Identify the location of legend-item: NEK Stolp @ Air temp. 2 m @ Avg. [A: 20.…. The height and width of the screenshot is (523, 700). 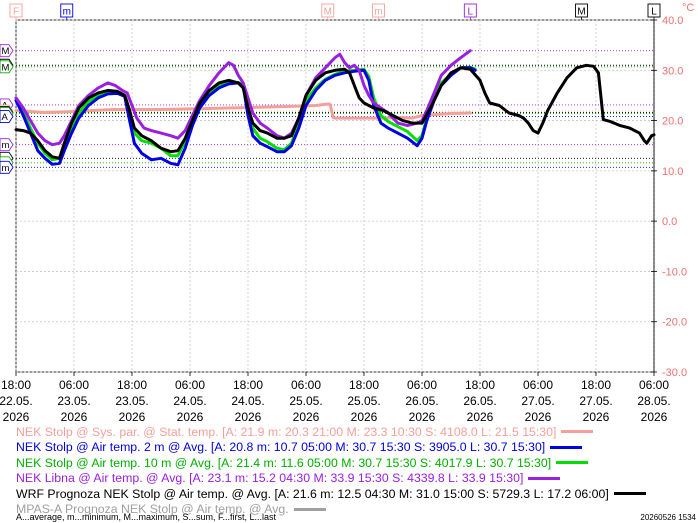
(356, 448).